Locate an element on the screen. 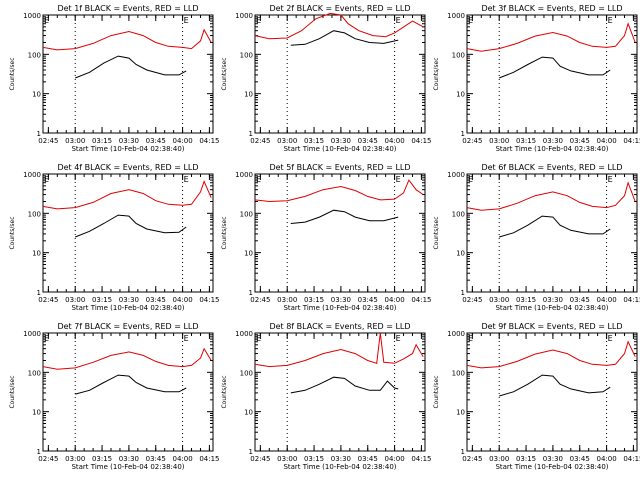  panel-title: Det 9f BLACK = Events, RED = LLD is located at coordinates (551, 326).